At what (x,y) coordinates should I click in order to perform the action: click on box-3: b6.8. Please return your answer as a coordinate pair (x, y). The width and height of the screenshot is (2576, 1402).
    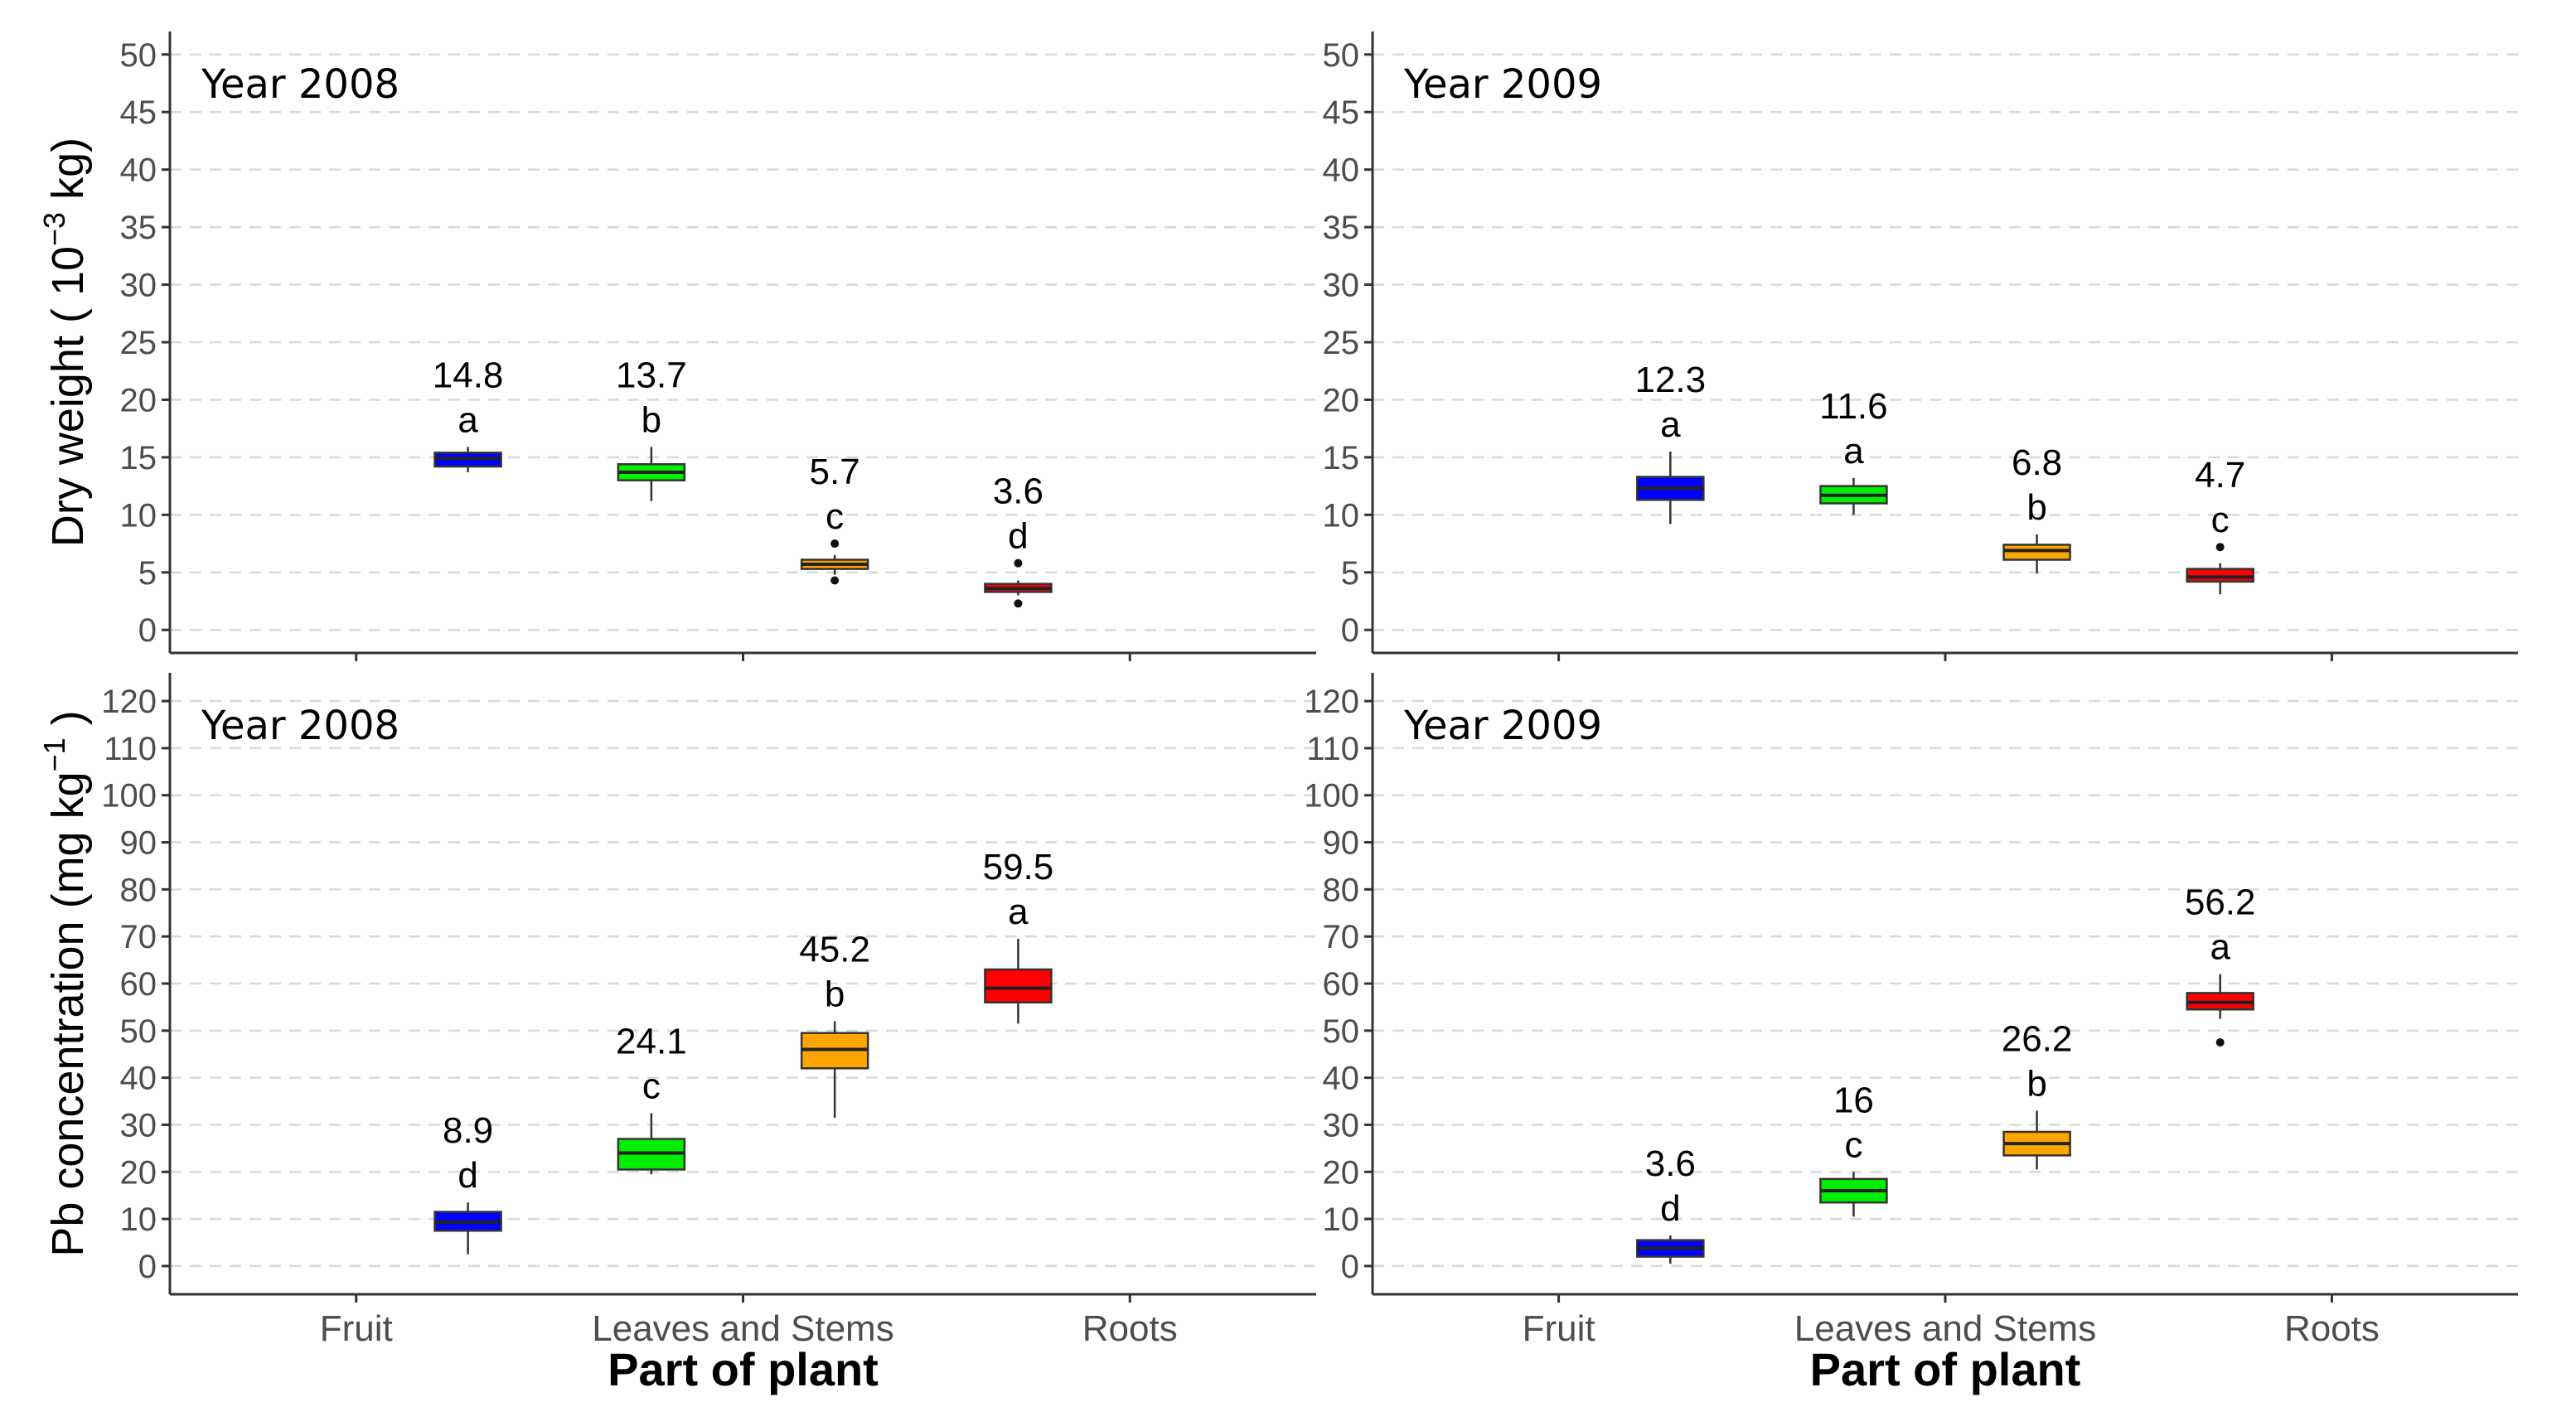
    Looking at the image, I should click on (2036, 508).